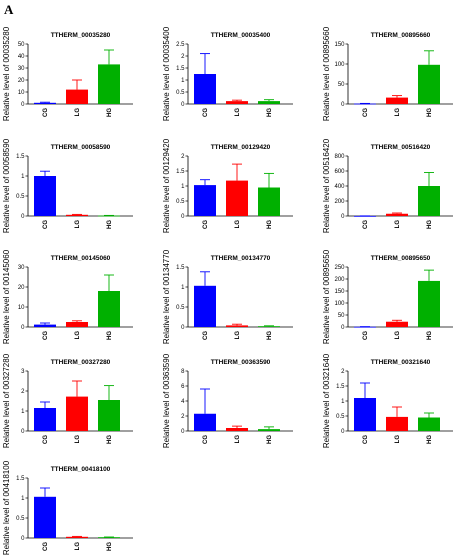 The height and width of the screenshot is (555, 474). I want to click on y-tick-label: 2.5, so click(180, 45).